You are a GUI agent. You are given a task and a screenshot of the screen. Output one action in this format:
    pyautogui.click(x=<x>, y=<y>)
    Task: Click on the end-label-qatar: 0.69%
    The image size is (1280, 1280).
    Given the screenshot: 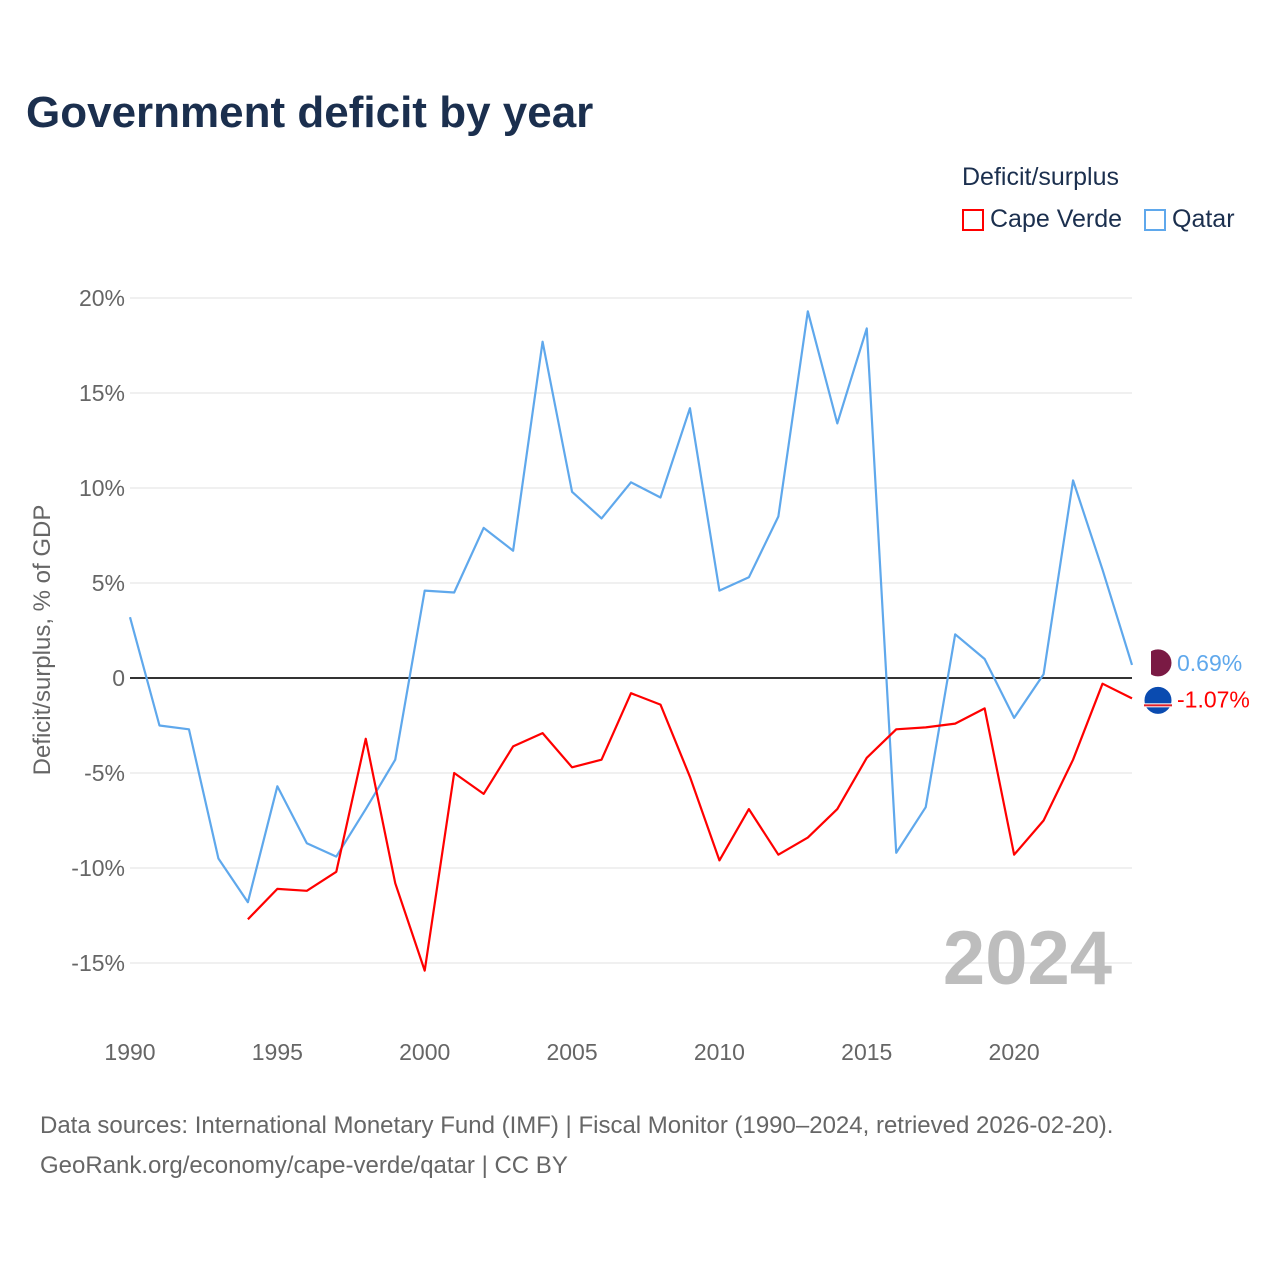 What is the action you would take?
    pyautogui.click(x=1209, y=663)
    